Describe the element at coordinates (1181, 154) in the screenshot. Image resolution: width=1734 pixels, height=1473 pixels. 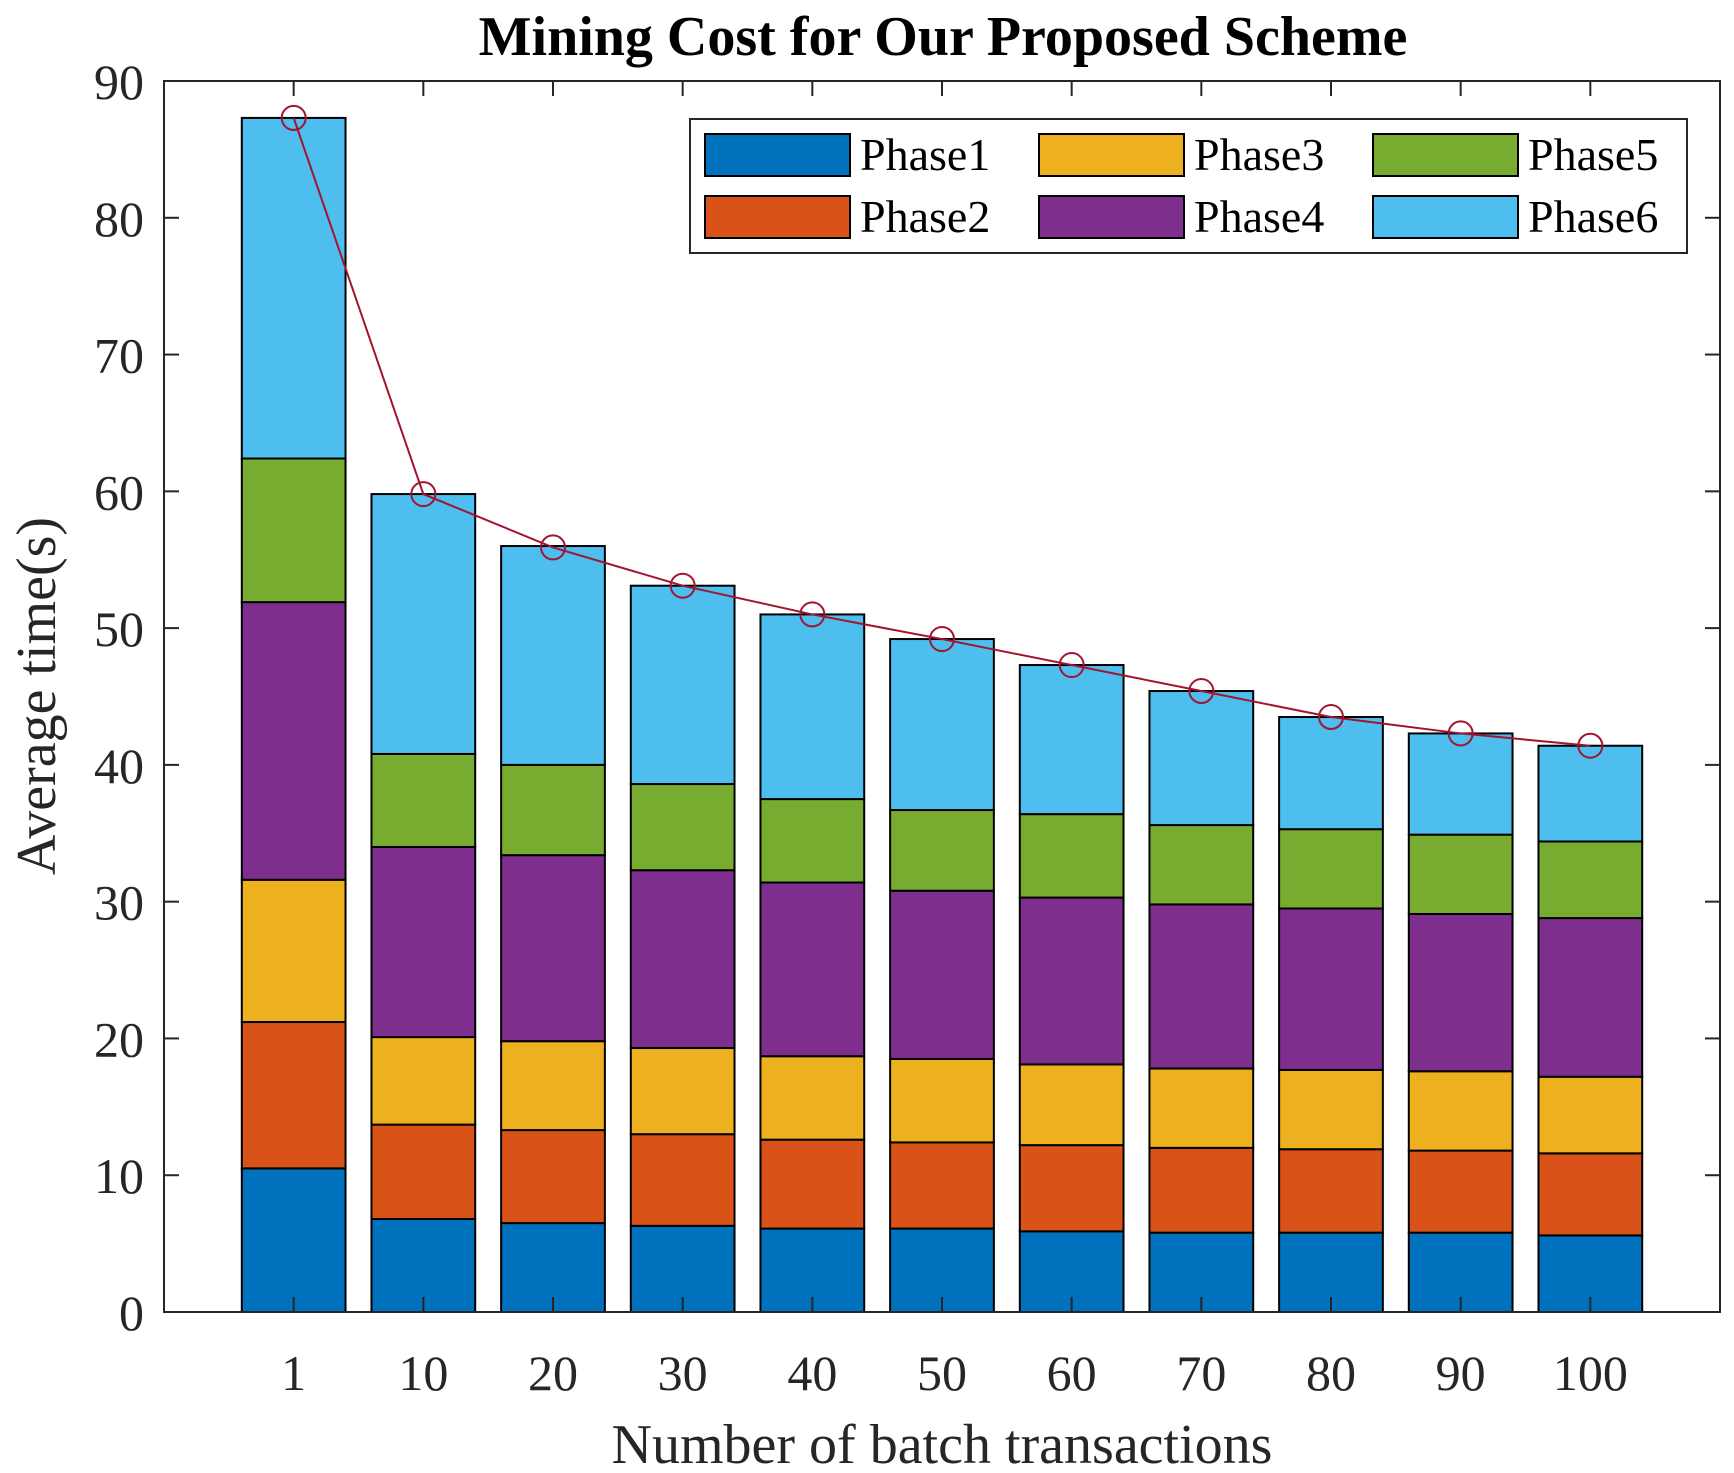
I see `legend-item-phase3: Phase3` at that location.